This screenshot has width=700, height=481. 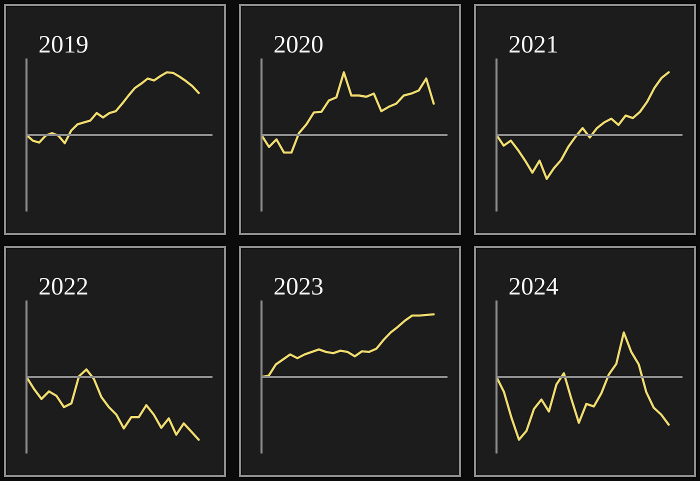 I want to click on chart-title: 2024, so click(x=533, y=287).